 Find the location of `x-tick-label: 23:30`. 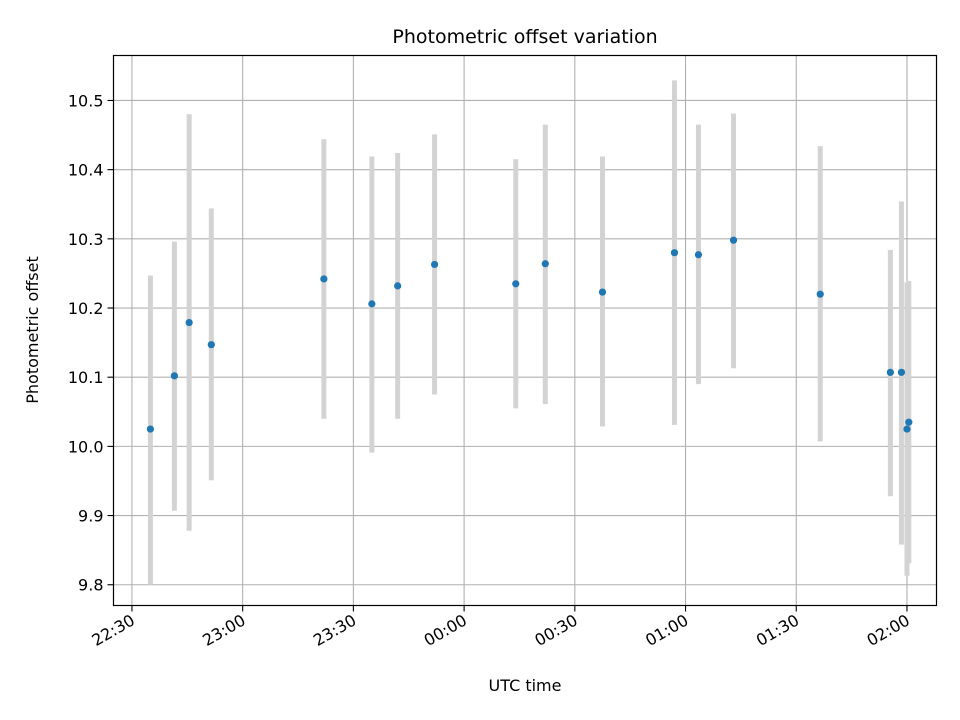

x-tick-label: 23:30 is located at coordinates (334, 631).